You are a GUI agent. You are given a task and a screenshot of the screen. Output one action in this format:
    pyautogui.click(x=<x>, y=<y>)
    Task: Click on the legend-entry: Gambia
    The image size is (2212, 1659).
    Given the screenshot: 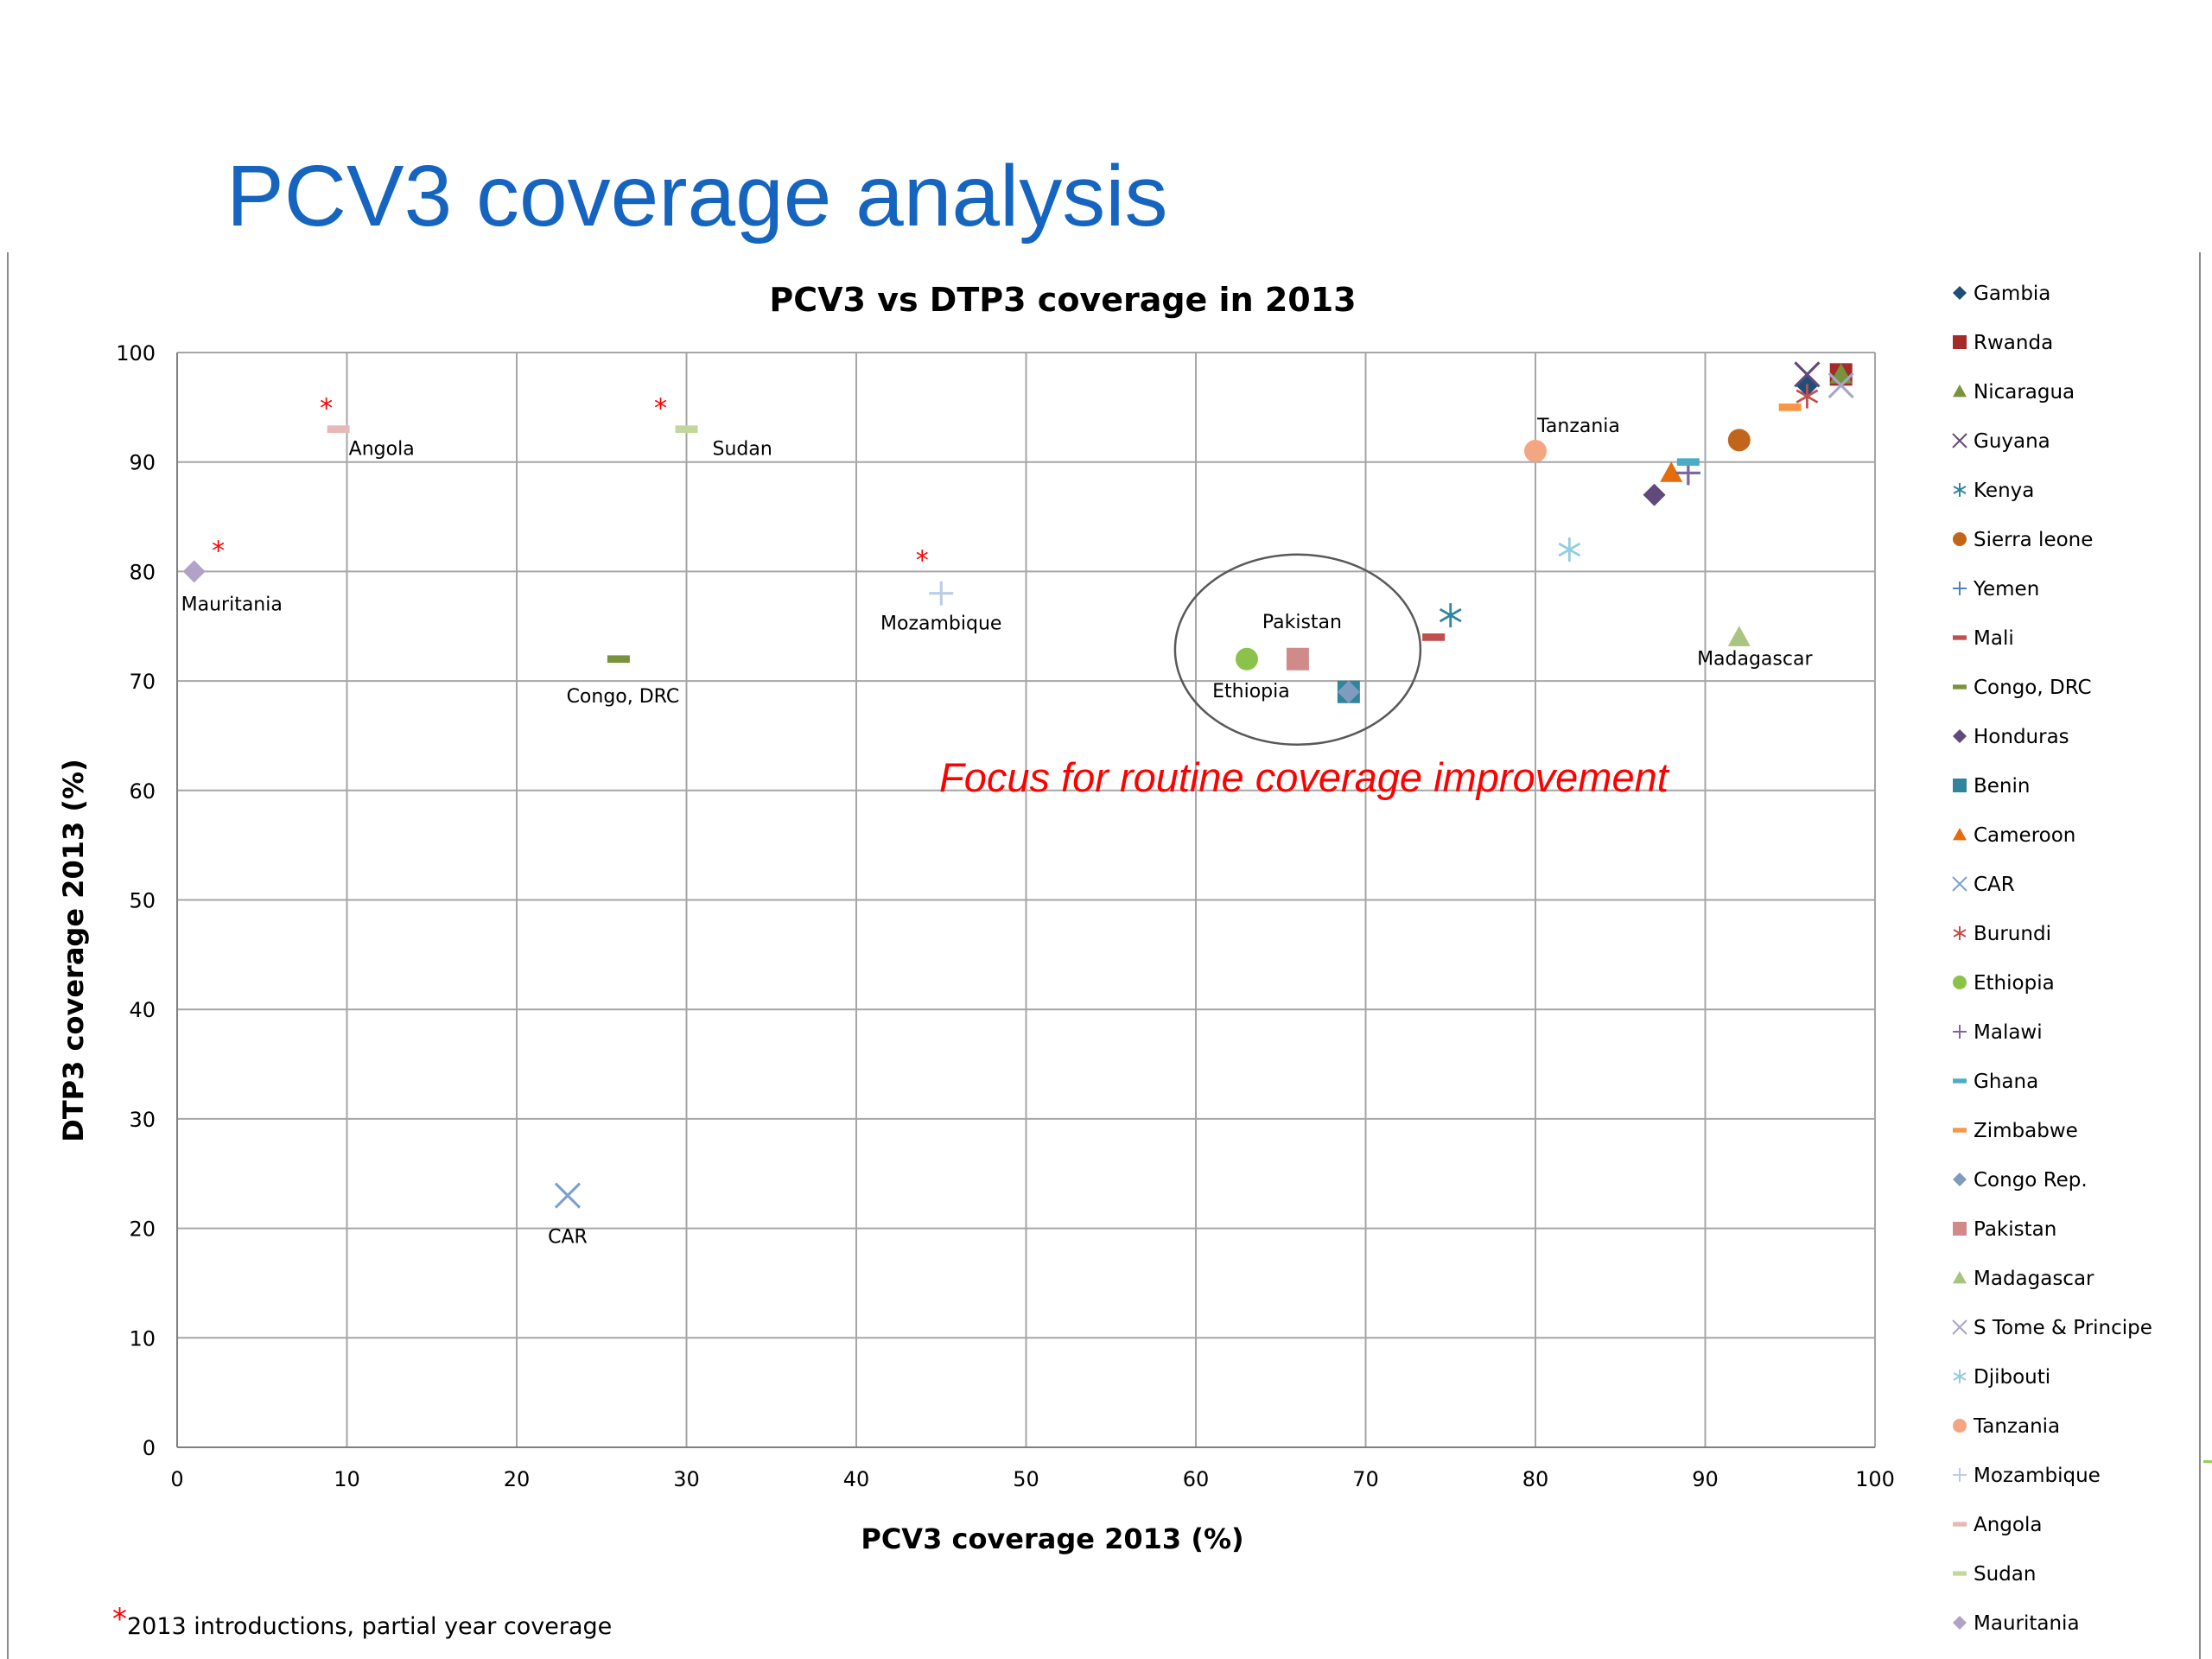 What is the action you would take?
    pyautogui.click(x=2001, y=294)
    